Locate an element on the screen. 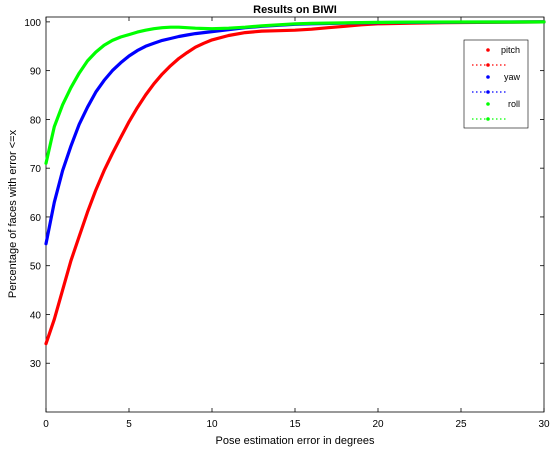 This screenshot has height=450, width=560. y-tick-label: 60 is located at coordinates (36, 218).